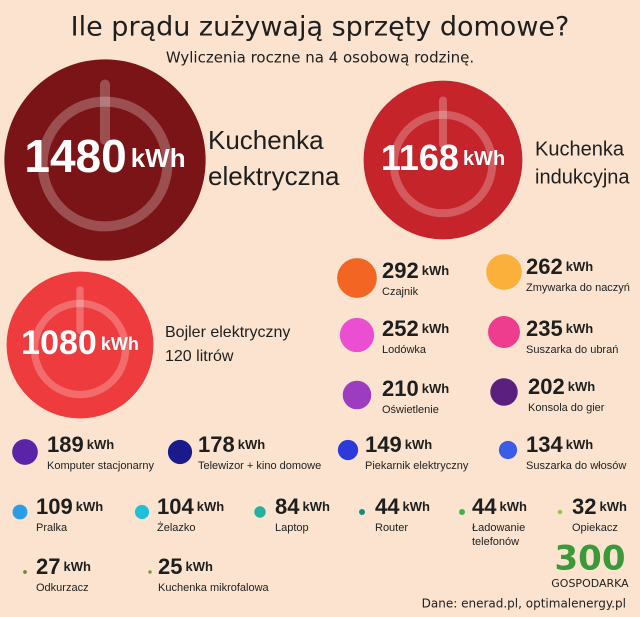  I want to click on value: 210, so click(400, 388).